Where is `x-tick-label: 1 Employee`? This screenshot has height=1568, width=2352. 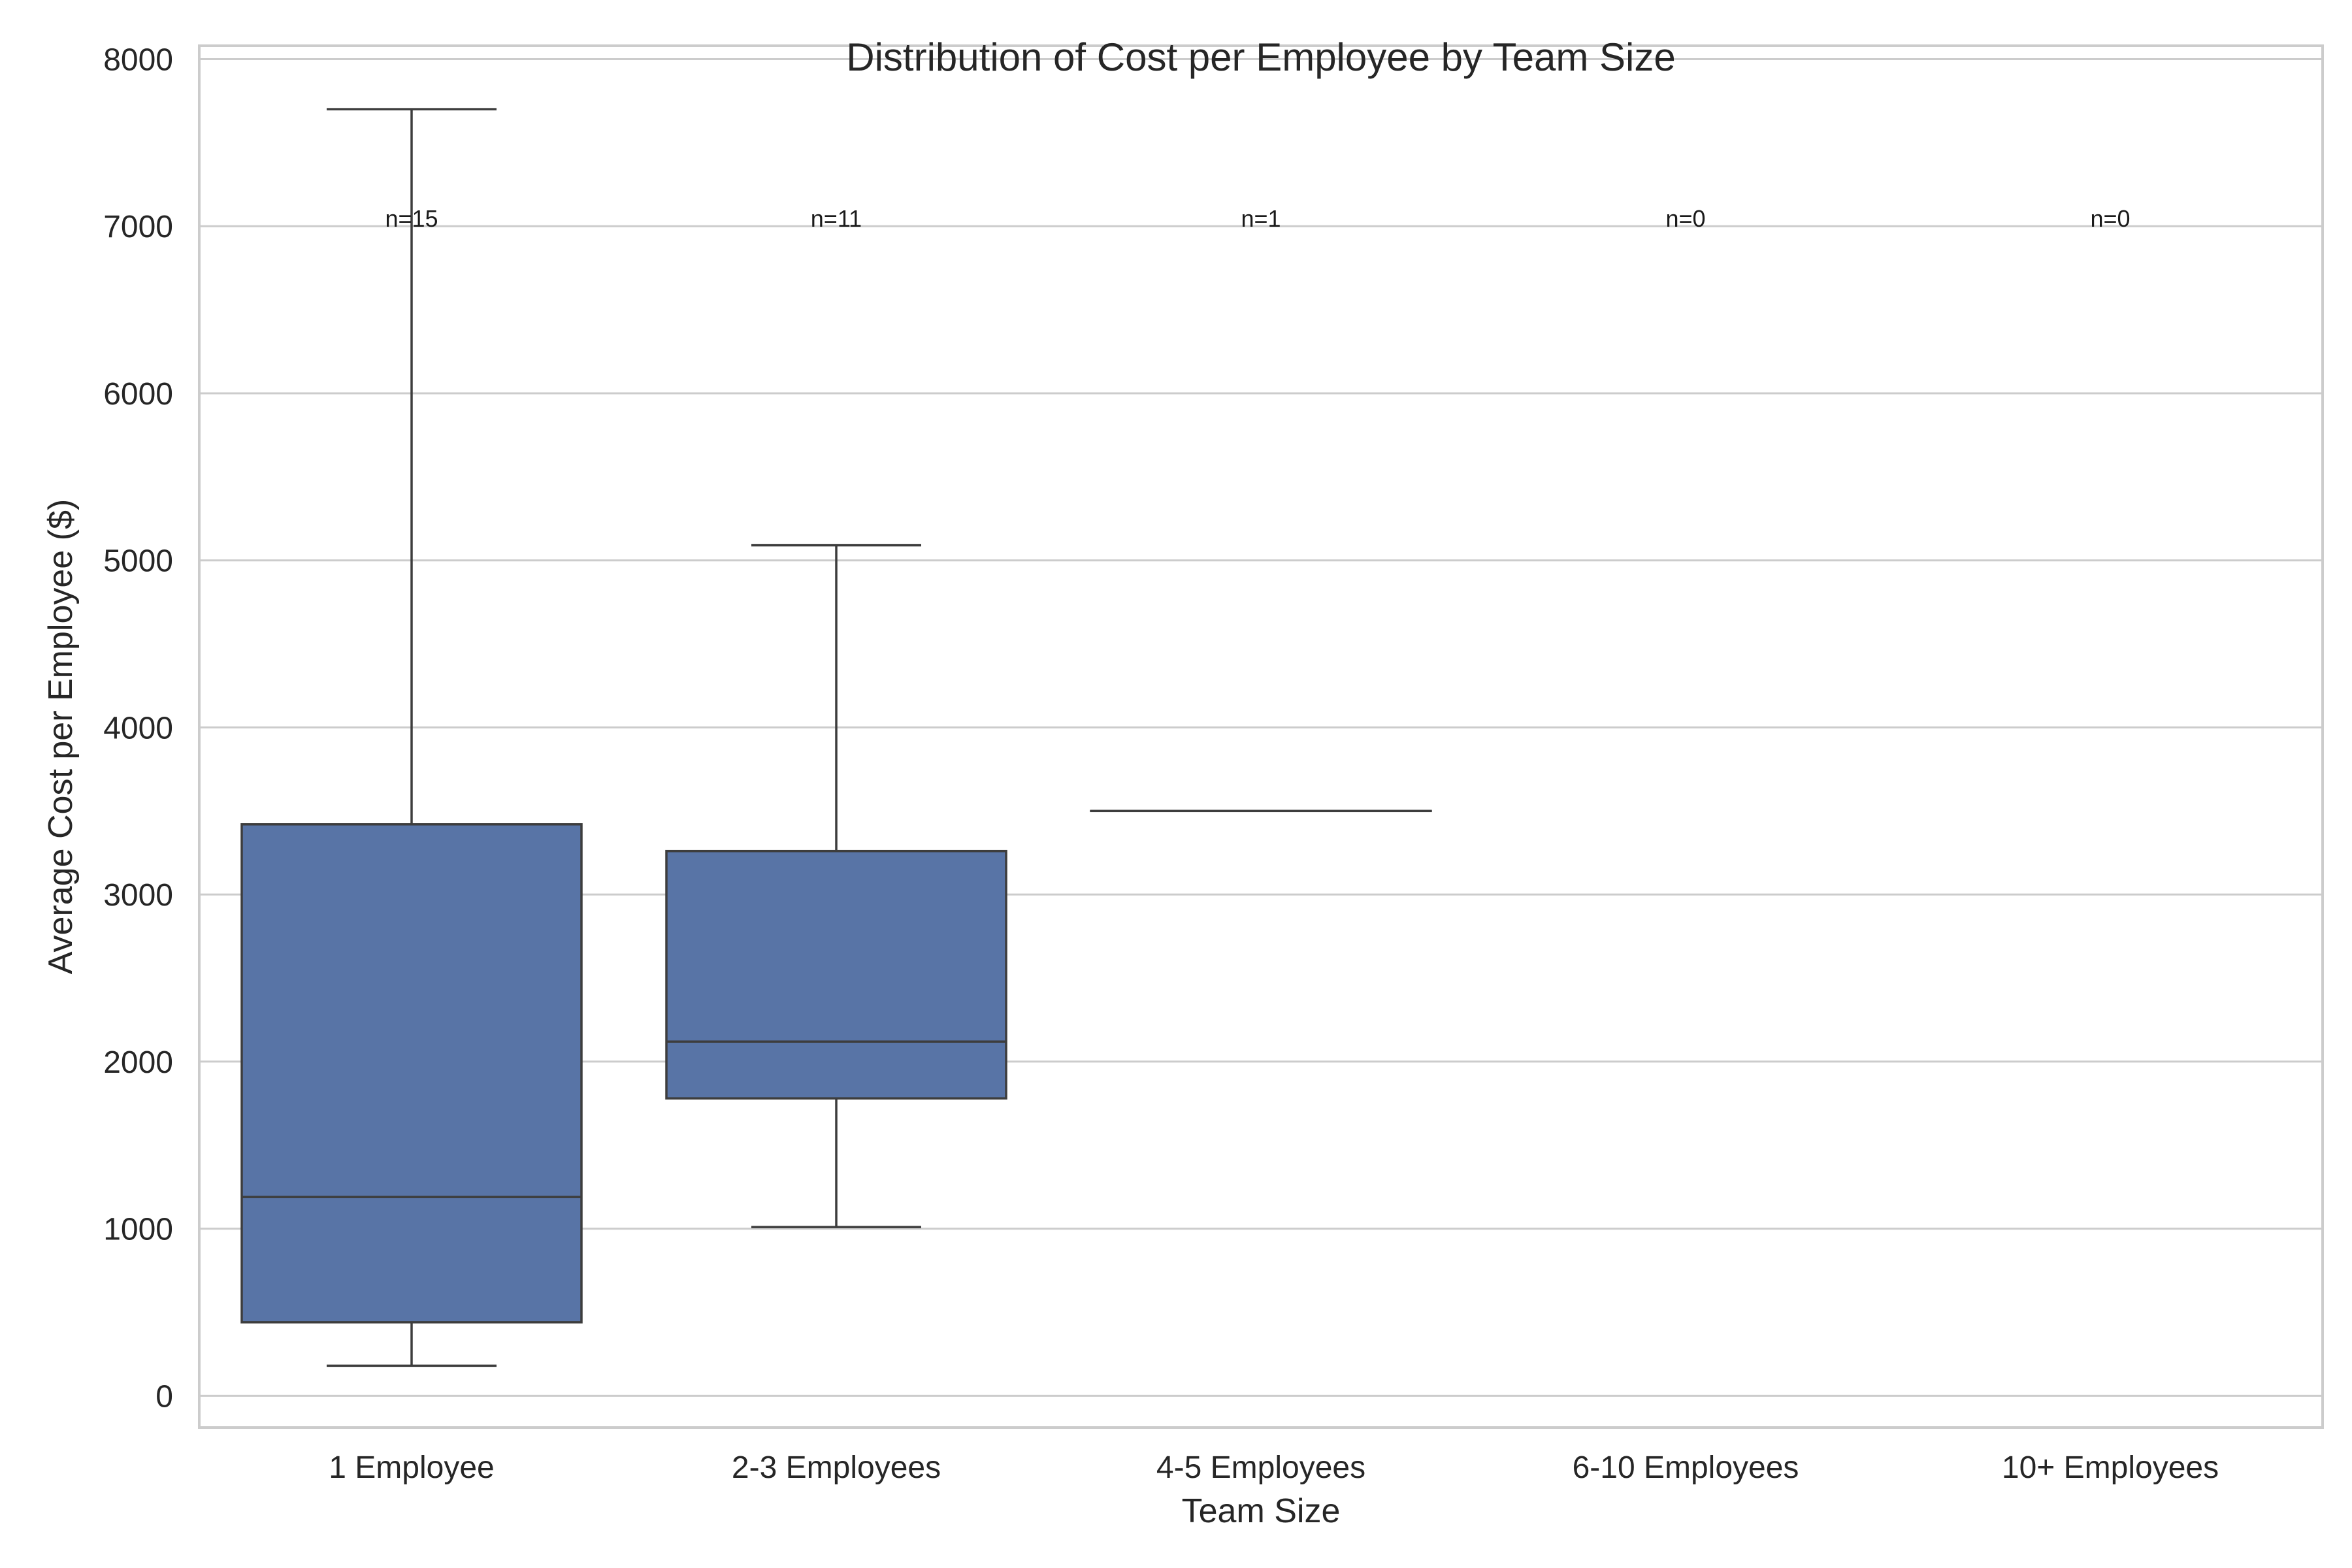
x-tick-label: 1 Employee is located at coordinates (411, 1467).